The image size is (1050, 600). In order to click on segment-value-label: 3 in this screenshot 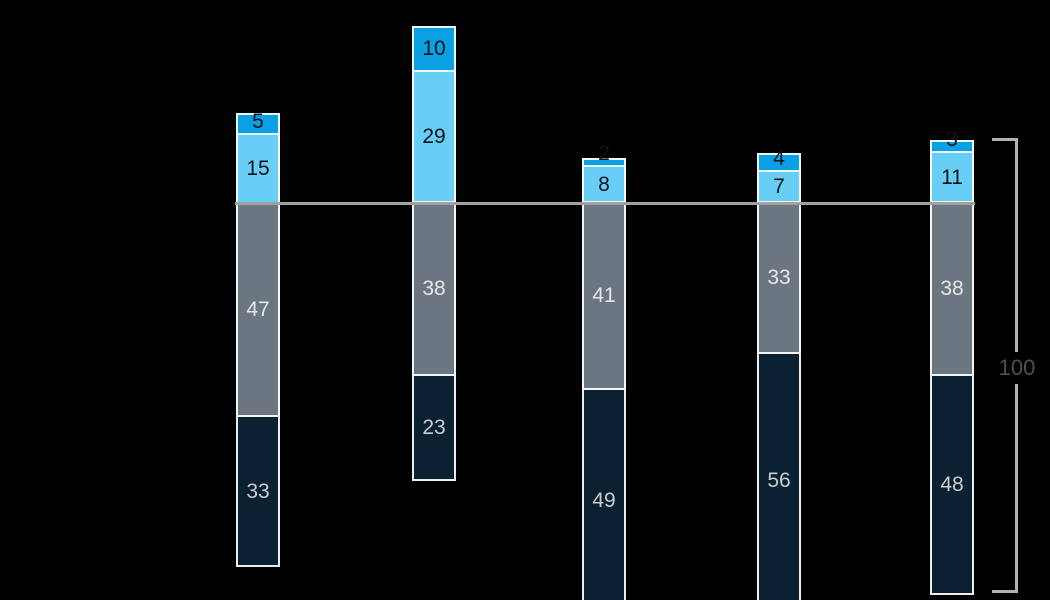, I will do `click(952, 140)`.